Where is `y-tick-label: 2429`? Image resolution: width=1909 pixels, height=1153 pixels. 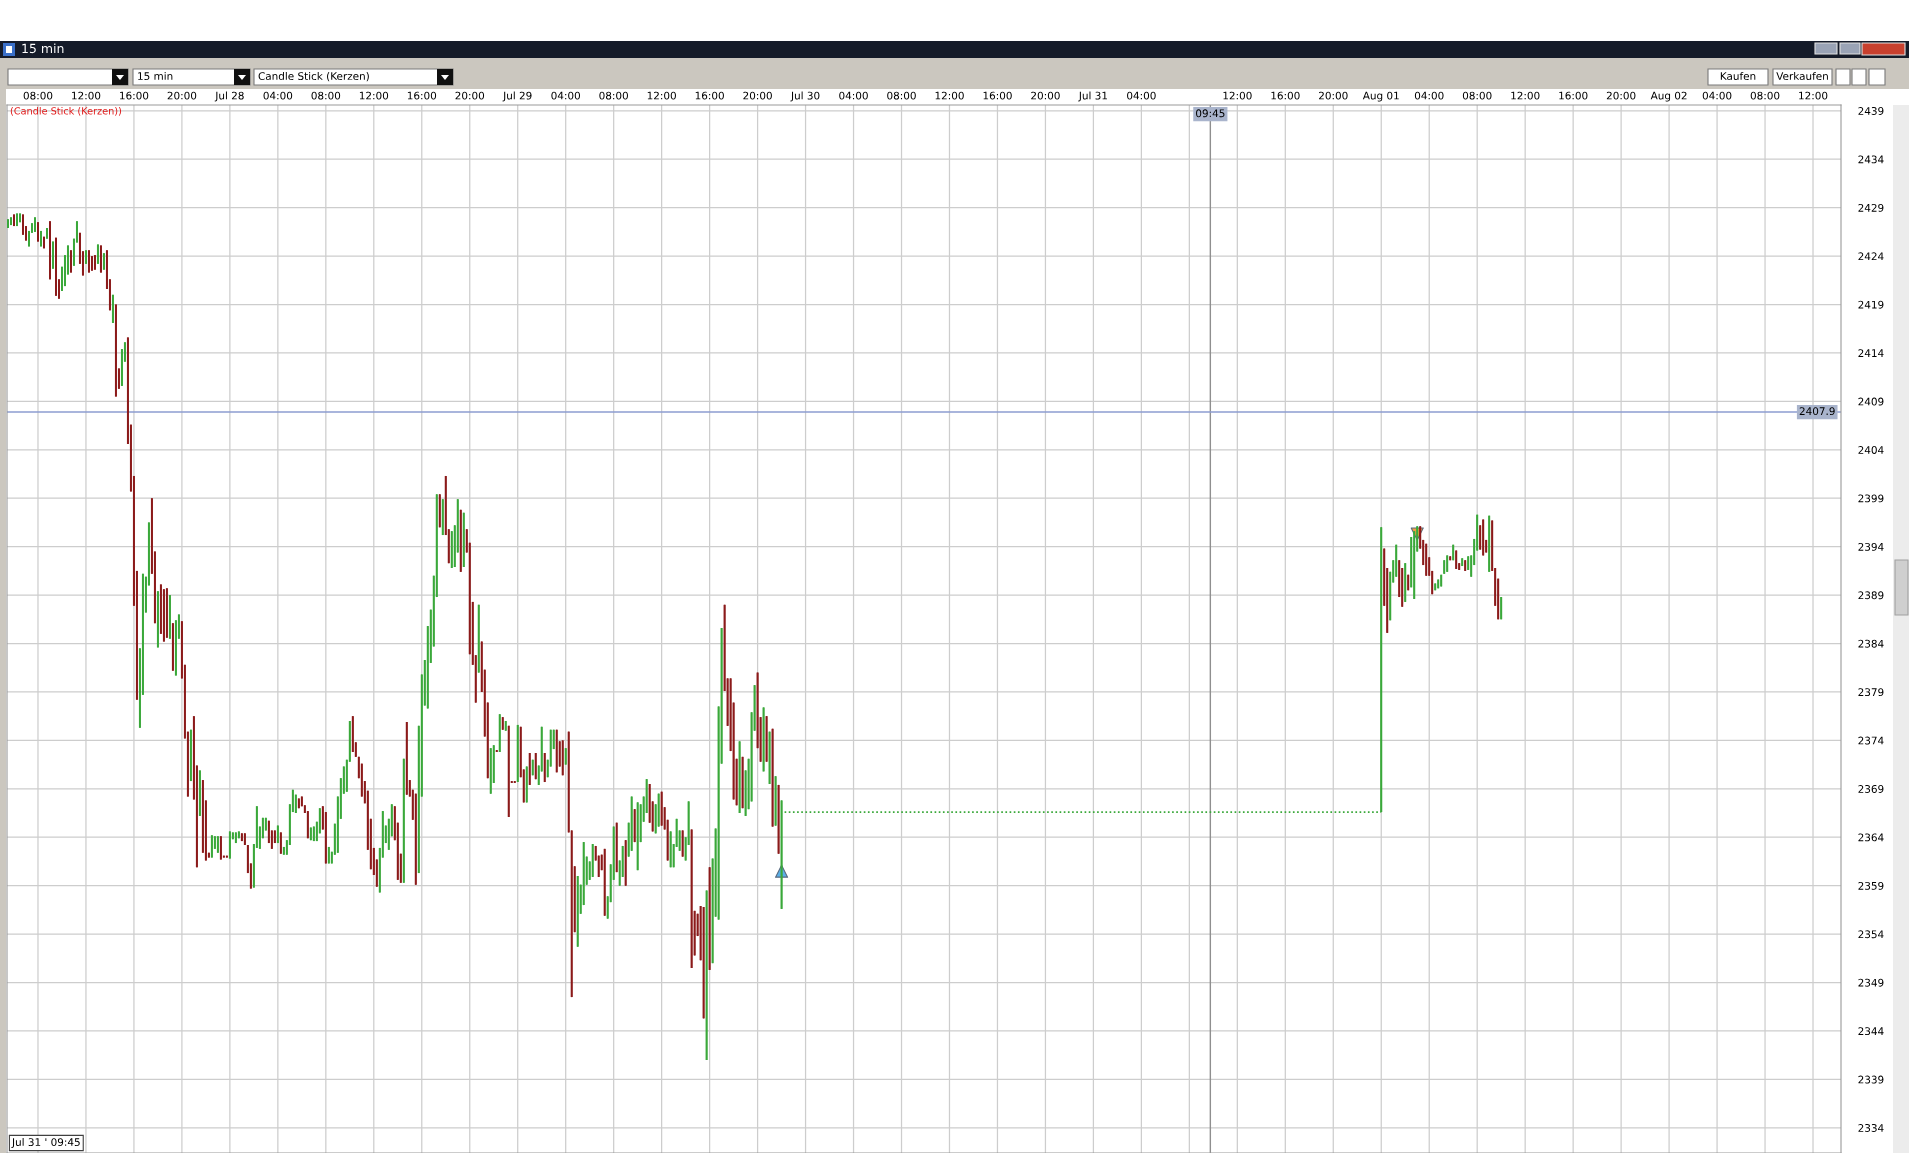
y-tick-label: 2429 is located at coordinates (1871, 207).